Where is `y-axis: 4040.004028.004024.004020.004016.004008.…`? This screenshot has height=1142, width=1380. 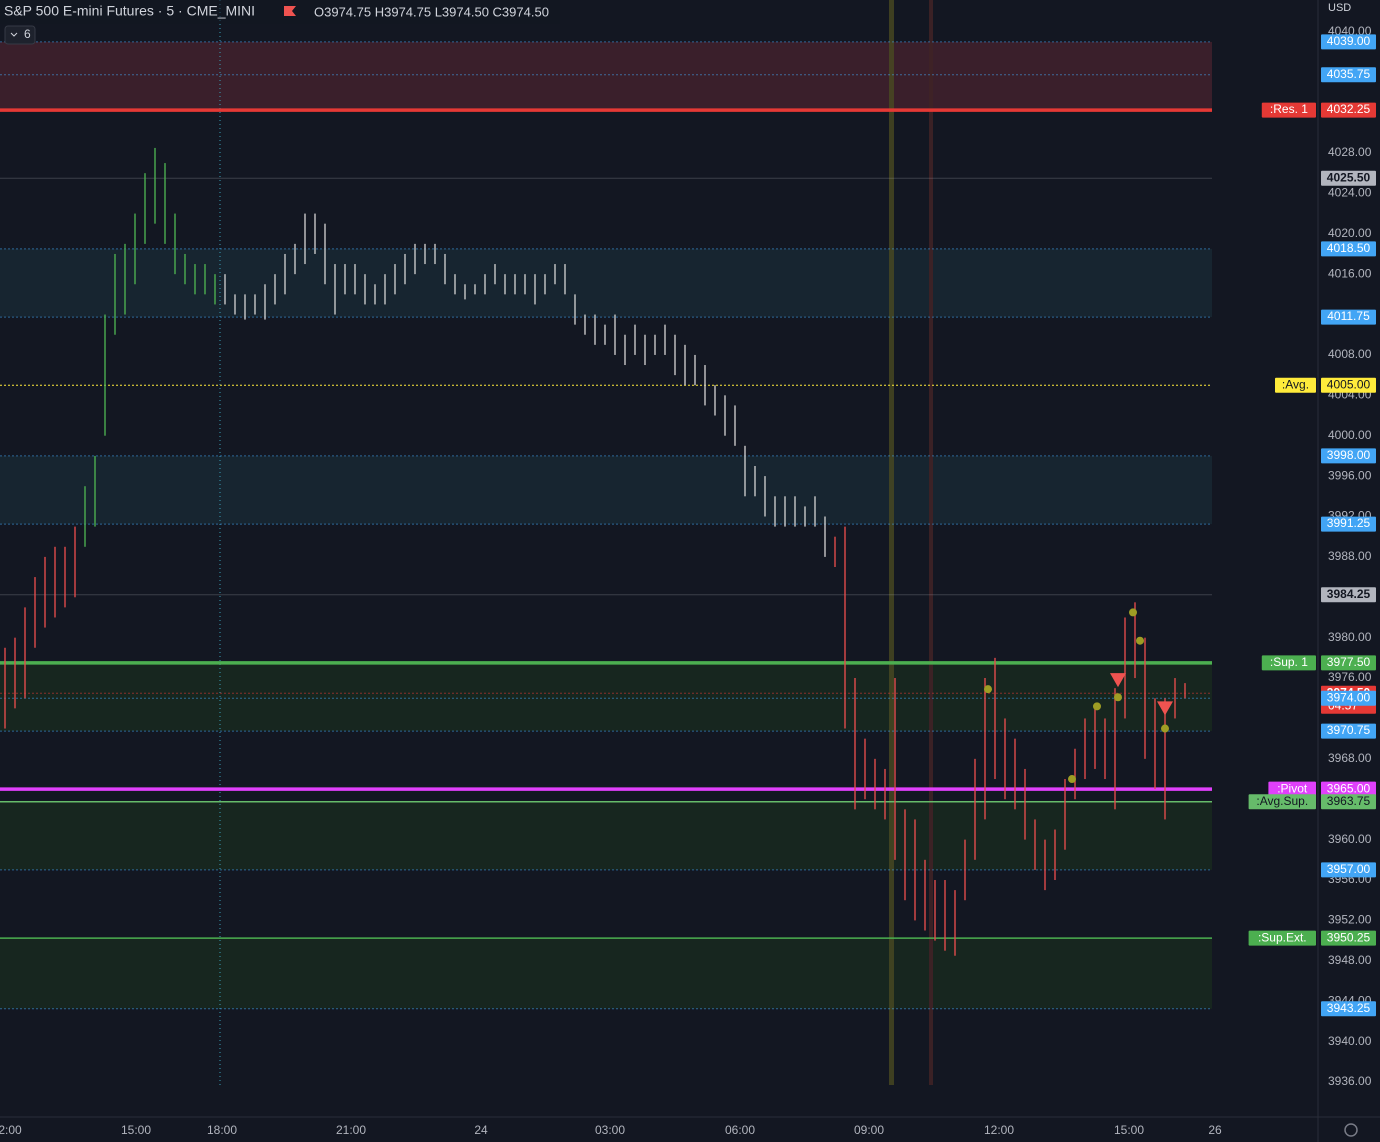 y-axis: 4040.004028.004024.004020.004016.004008.… is located at coordinates (1350, 556).